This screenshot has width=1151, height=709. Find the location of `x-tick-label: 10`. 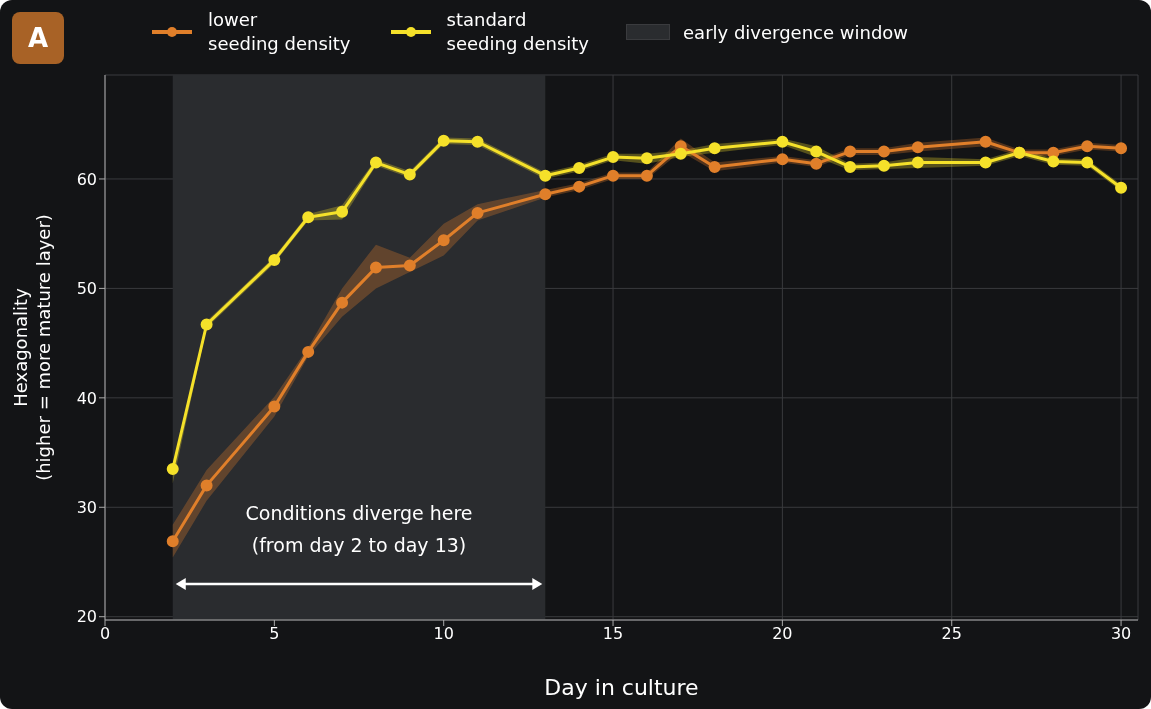

x-tick-label: 10 is located at coordinates (443, 634).